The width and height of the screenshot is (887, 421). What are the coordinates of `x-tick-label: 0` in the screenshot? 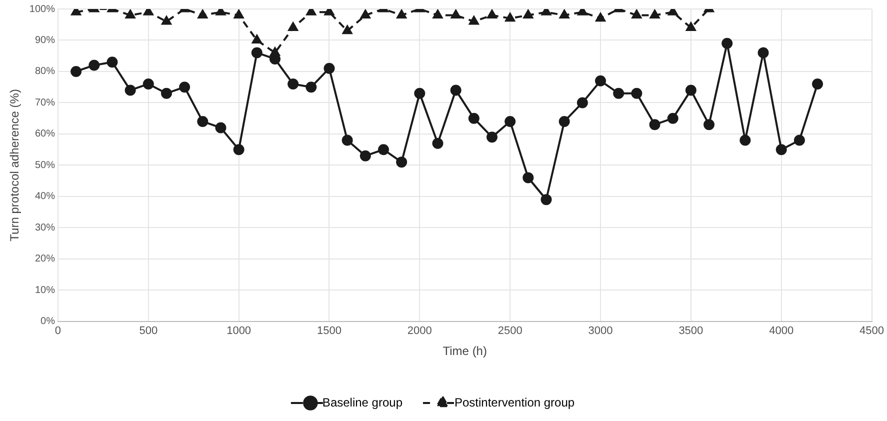 It's located at (58, 331).